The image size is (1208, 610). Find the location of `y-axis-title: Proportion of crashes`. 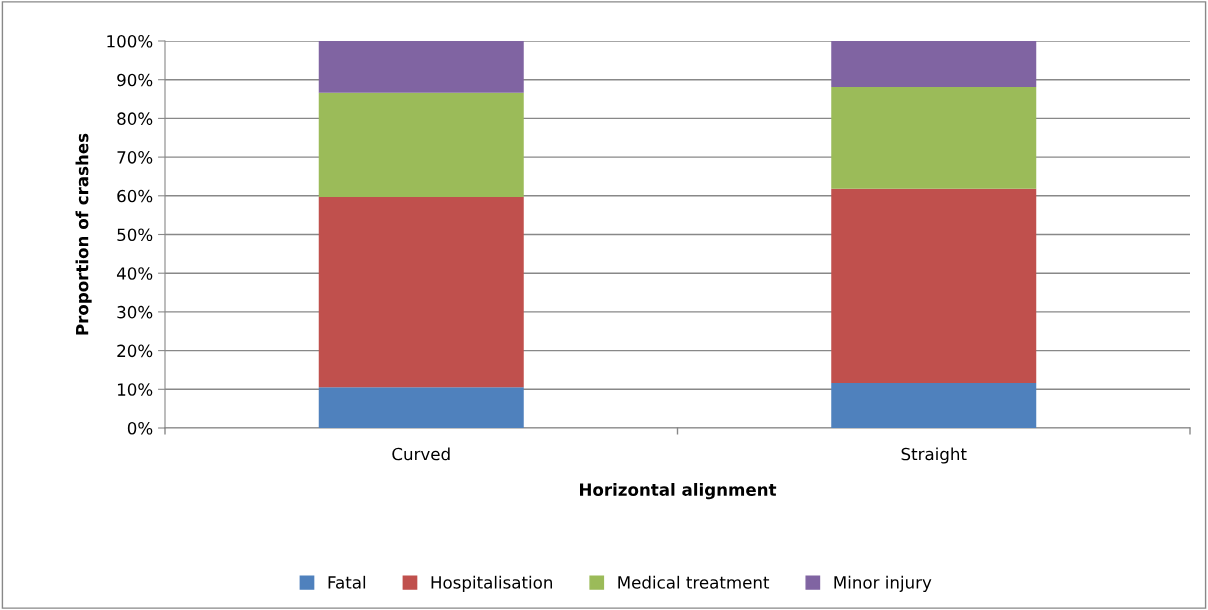

y-axis-title: Proportion of crashes is located at coordinates (83, 234).